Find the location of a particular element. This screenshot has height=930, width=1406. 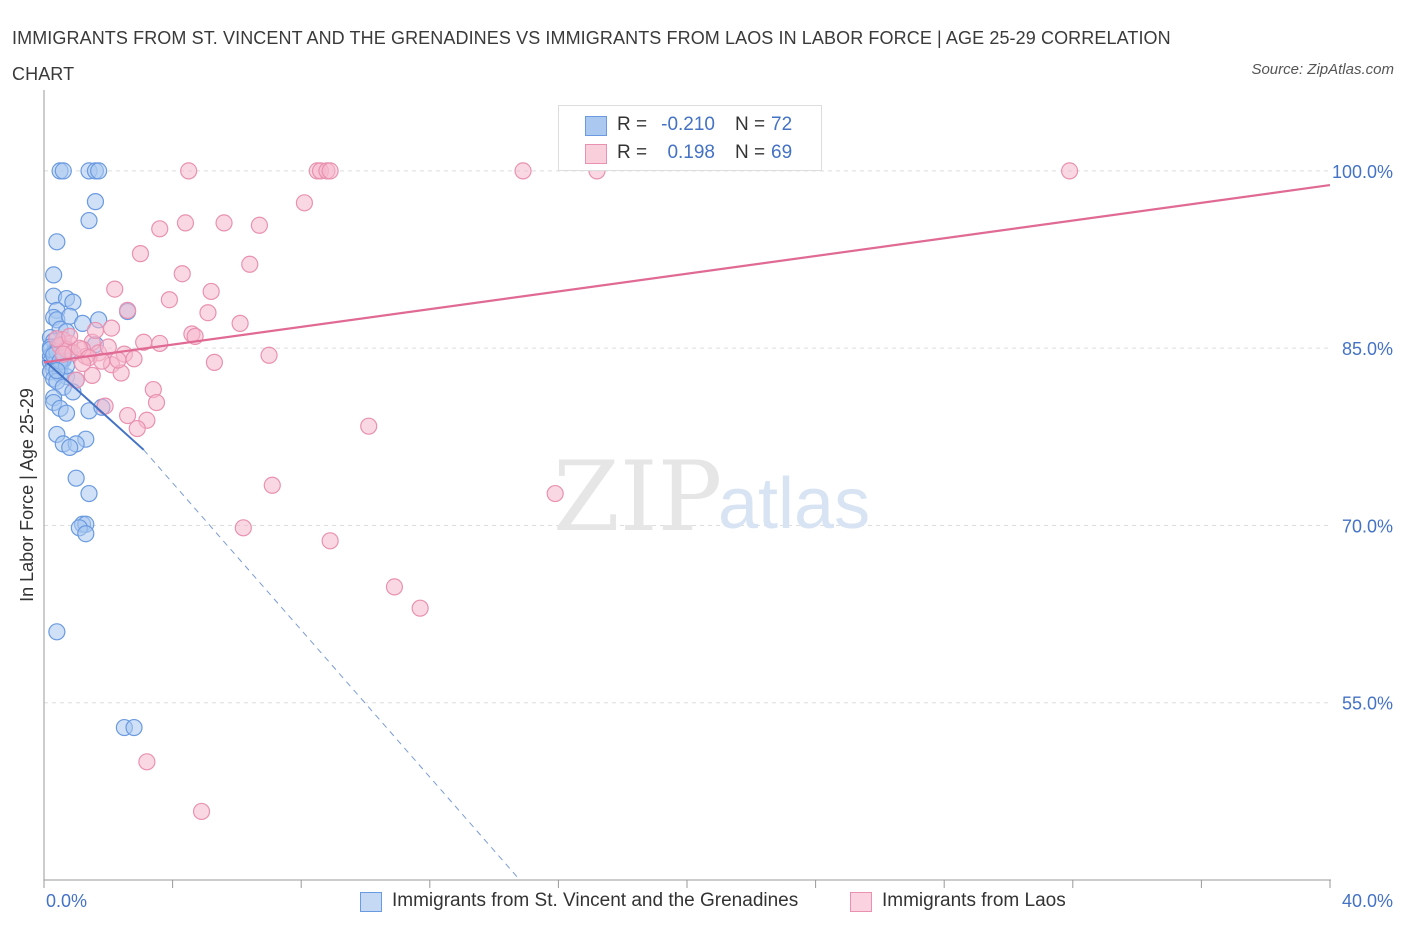

legend-row-pink: R = 0.198 N = 69 is located at coordinates (690, 153).